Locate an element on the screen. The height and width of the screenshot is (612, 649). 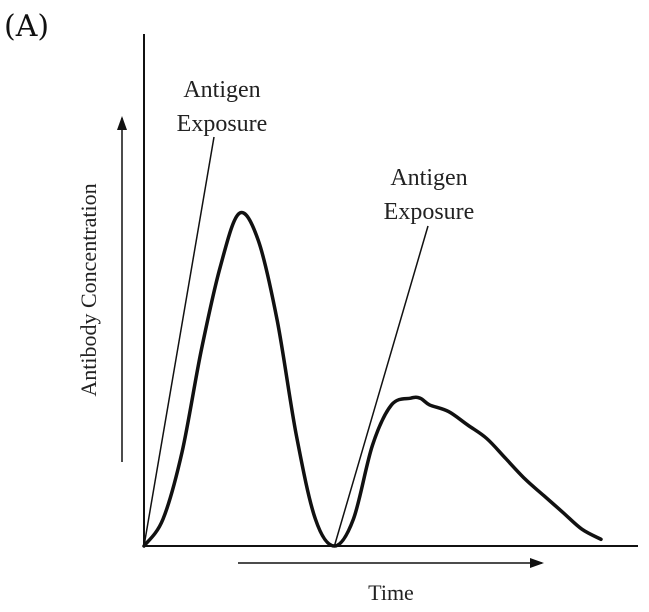
x-axis-label: Time is located at coordinates (391, 592).